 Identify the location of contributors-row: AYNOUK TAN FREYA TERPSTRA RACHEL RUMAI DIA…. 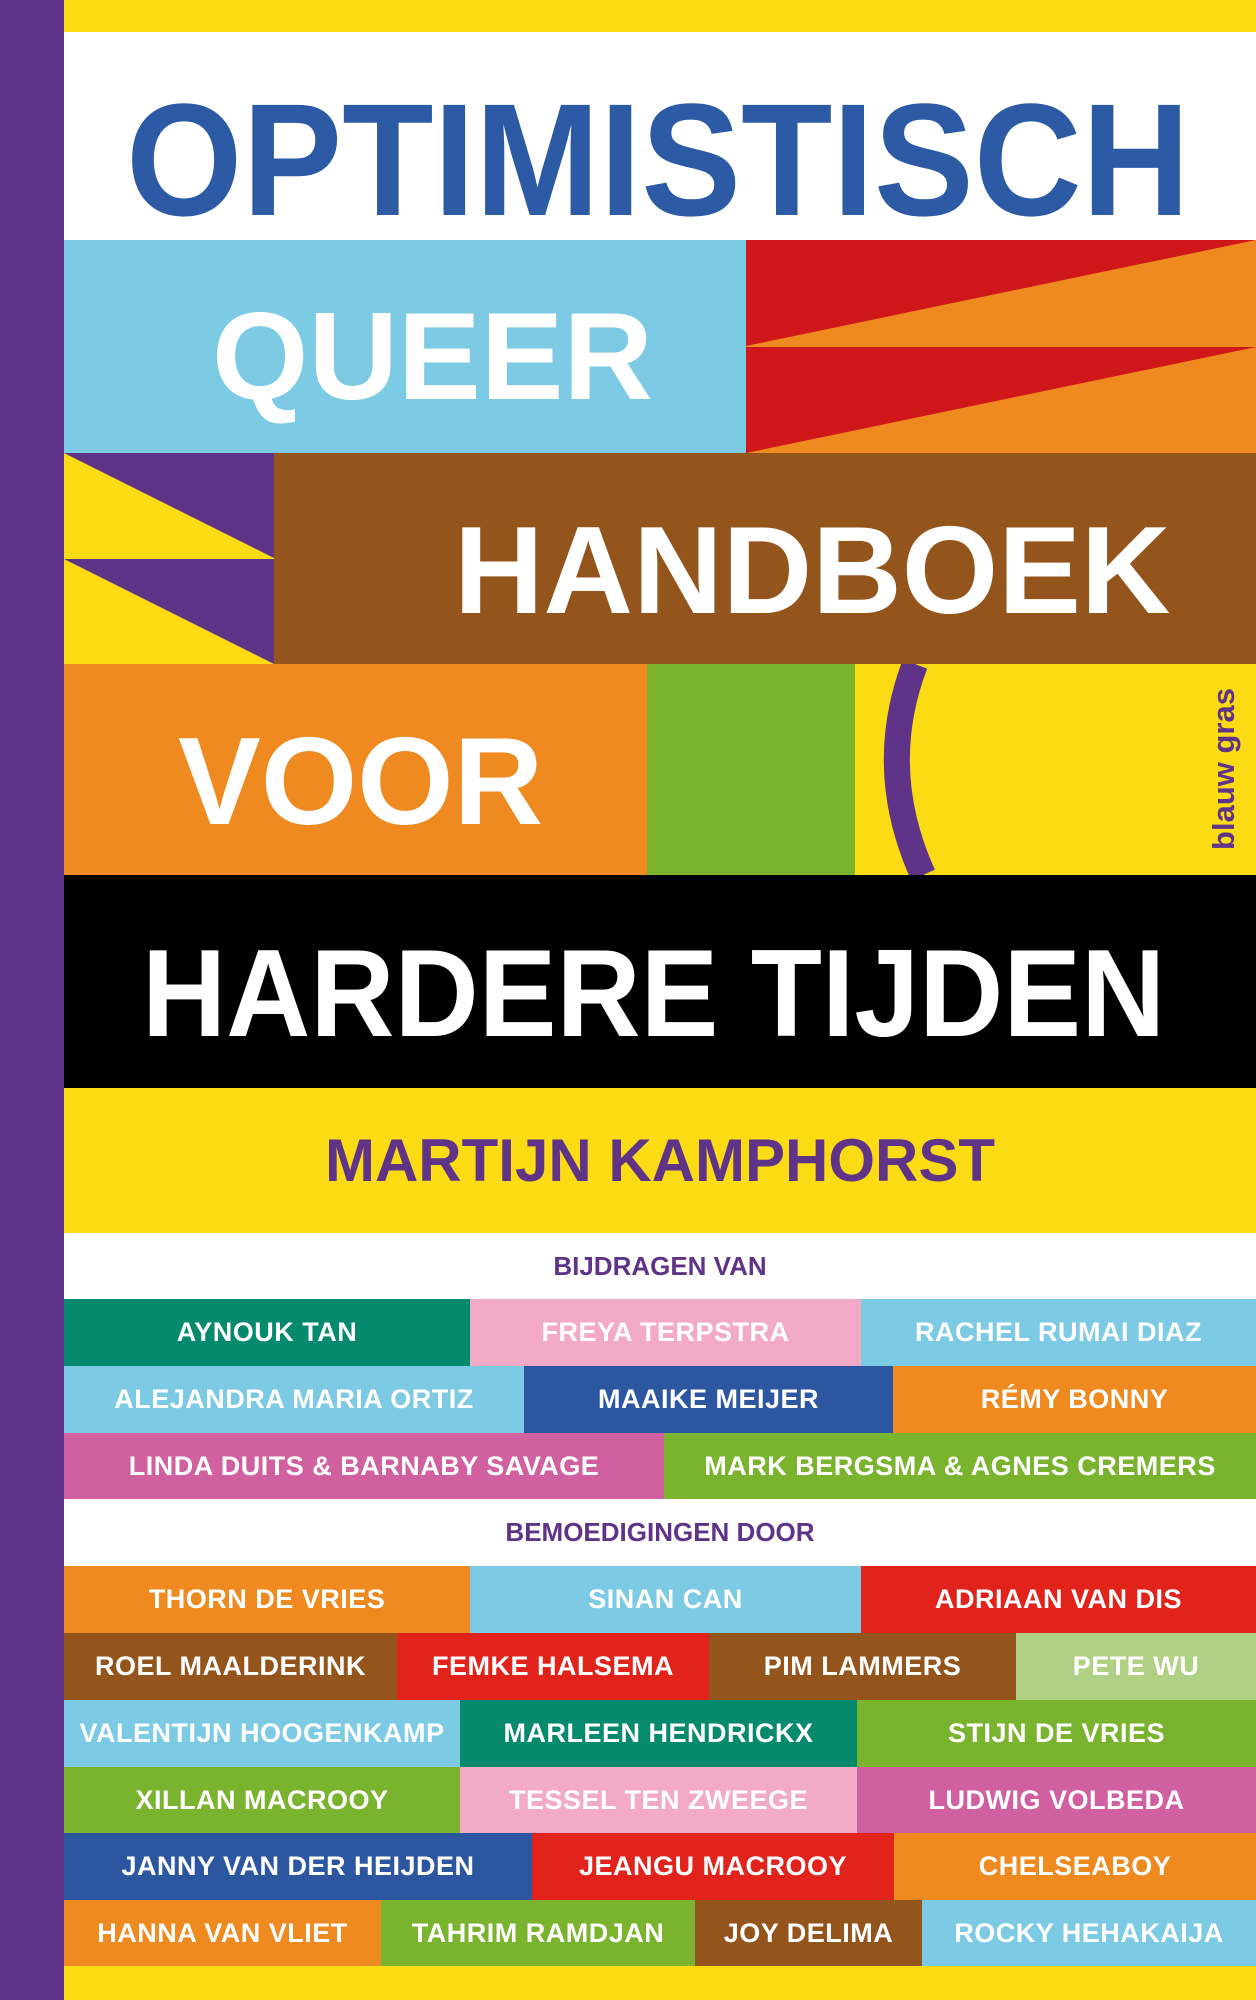
(660, 1332).